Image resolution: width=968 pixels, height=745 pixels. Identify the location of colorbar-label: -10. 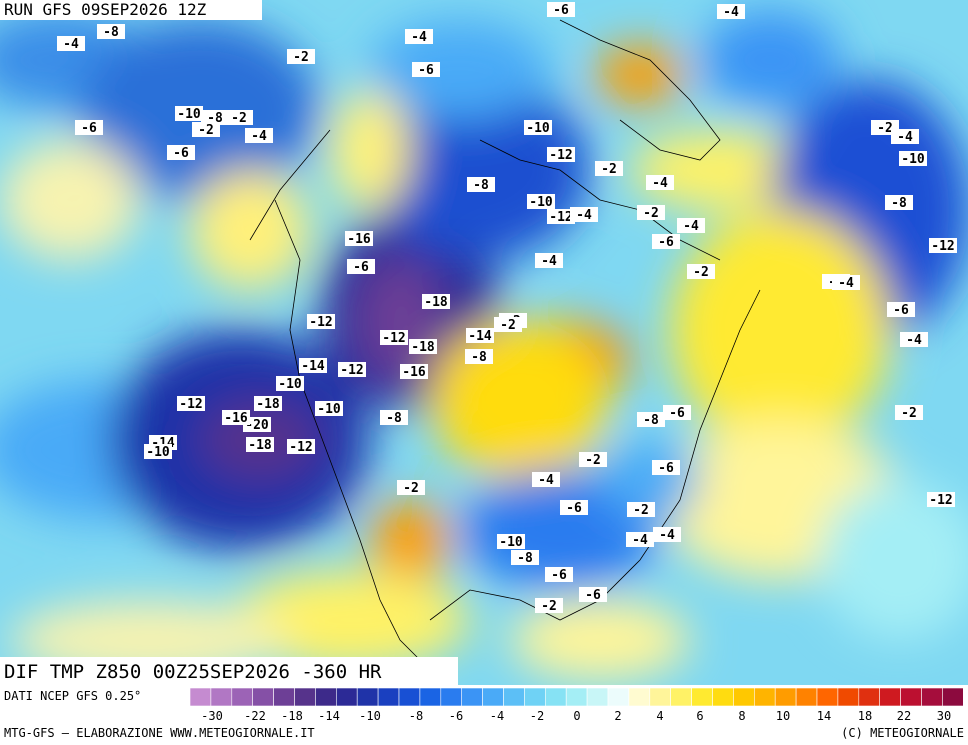
(370, 716).